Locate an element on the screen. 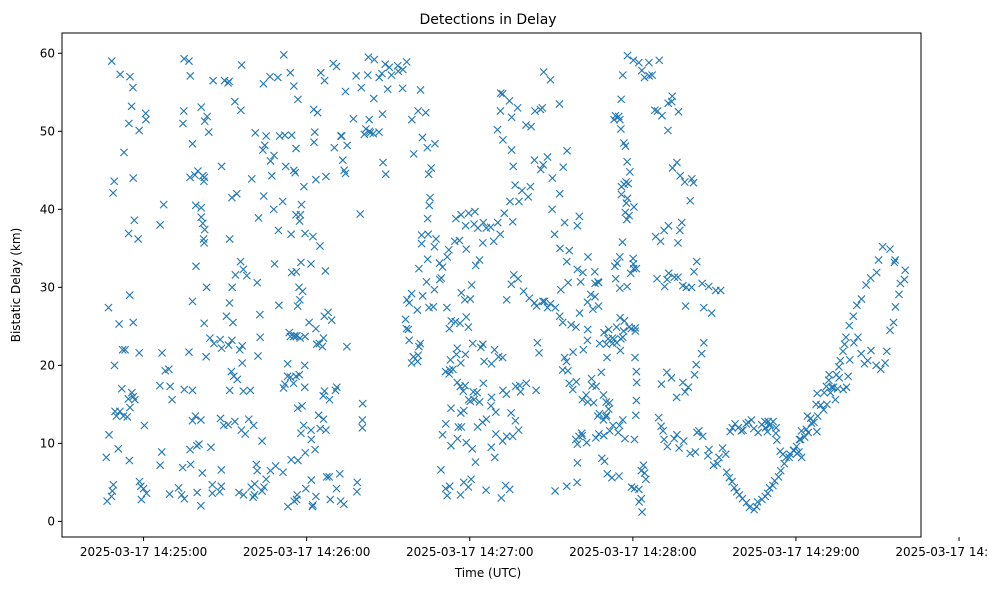 This screenshot has height=590, width=988. y-tick-label: 20 is located at coordinates (47, 365).